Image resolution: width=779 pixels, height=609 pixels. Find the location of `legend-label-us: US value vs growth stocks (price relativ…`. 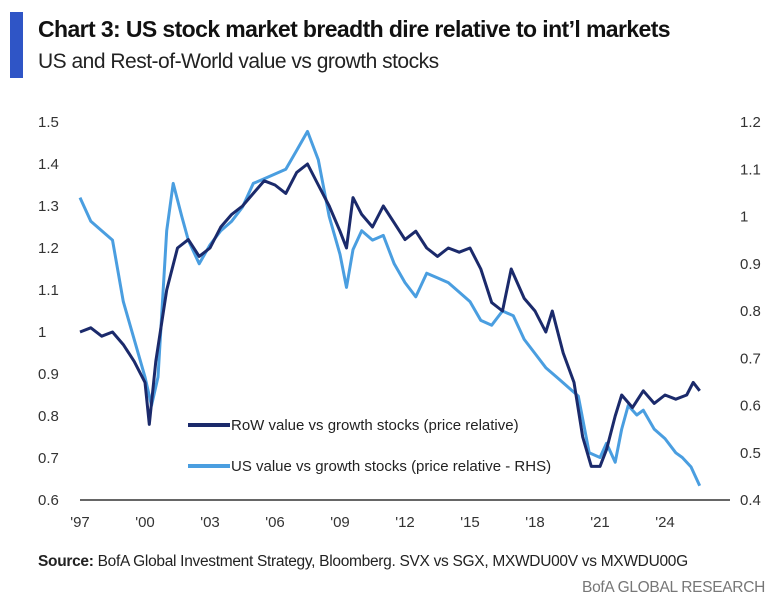

legend-label-us: US value vs growth stocks (price relativ… is located at coordinates (391, 466).